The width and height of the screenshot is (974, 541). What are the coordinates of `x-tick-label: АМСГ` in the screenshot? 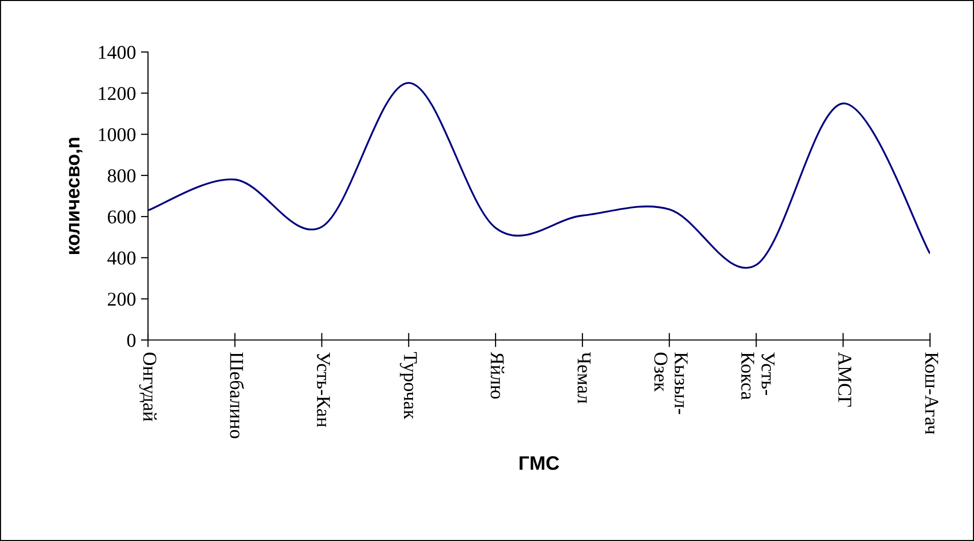 It's located at (845, 379).